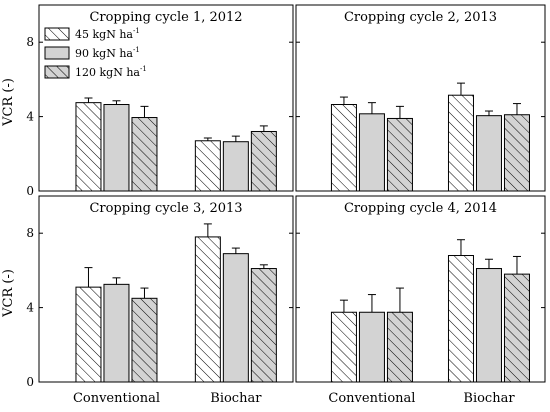  I want to click on legend: 45 kgN ha-1 90 kgN ha-1 120 kgN ha-1, so click(95, 53).